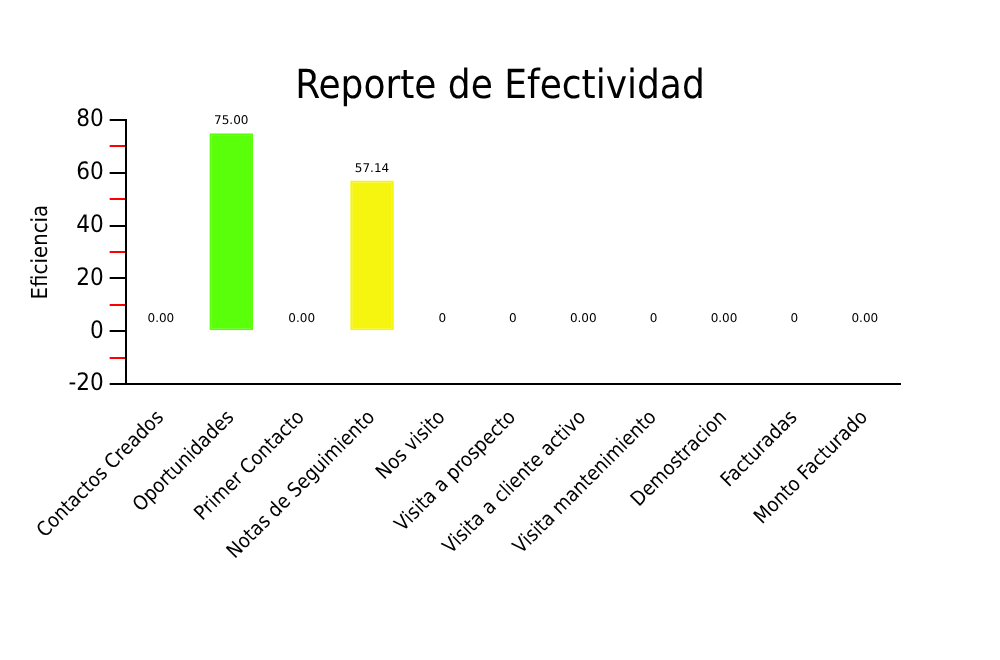 The width and height of the screenshot is (1000, 660). Describe the element at coordinates (90, 276) in the screenshot. I see `y-tick-label: 20` at that location.